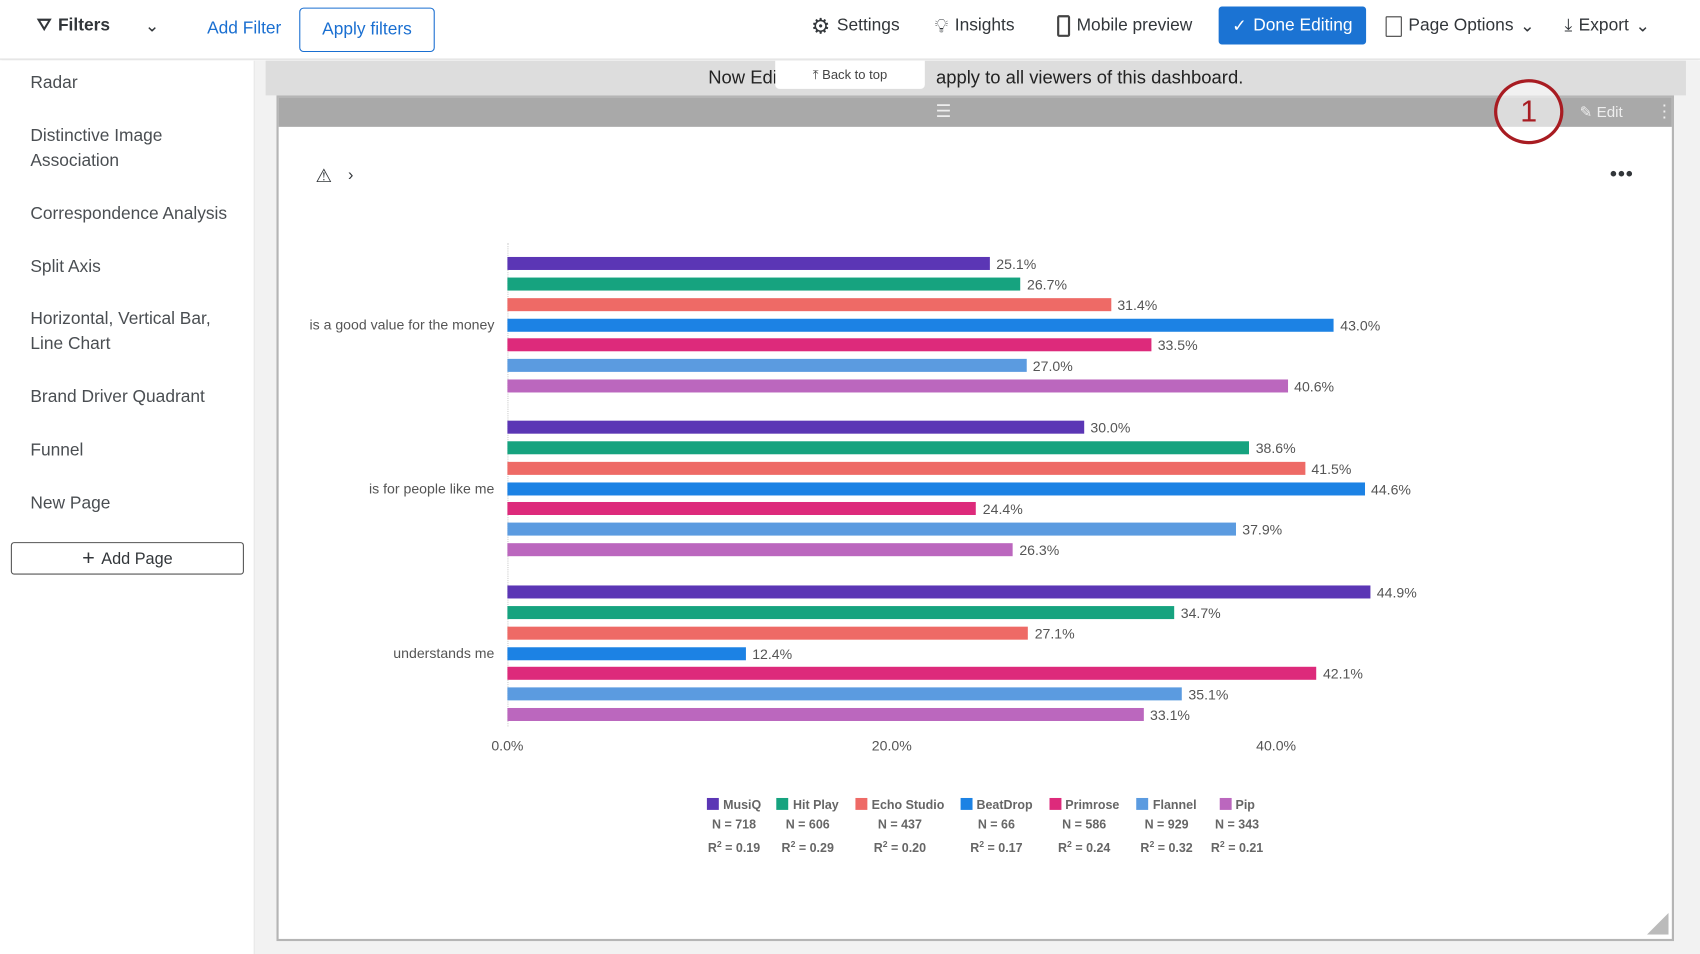 This screenshot has width=1700, height=954. What do you see at coordinates (1251, 849) in the screenshot?
I see `legend-r2-value: 0.21` at bounding box center [1251, 849].